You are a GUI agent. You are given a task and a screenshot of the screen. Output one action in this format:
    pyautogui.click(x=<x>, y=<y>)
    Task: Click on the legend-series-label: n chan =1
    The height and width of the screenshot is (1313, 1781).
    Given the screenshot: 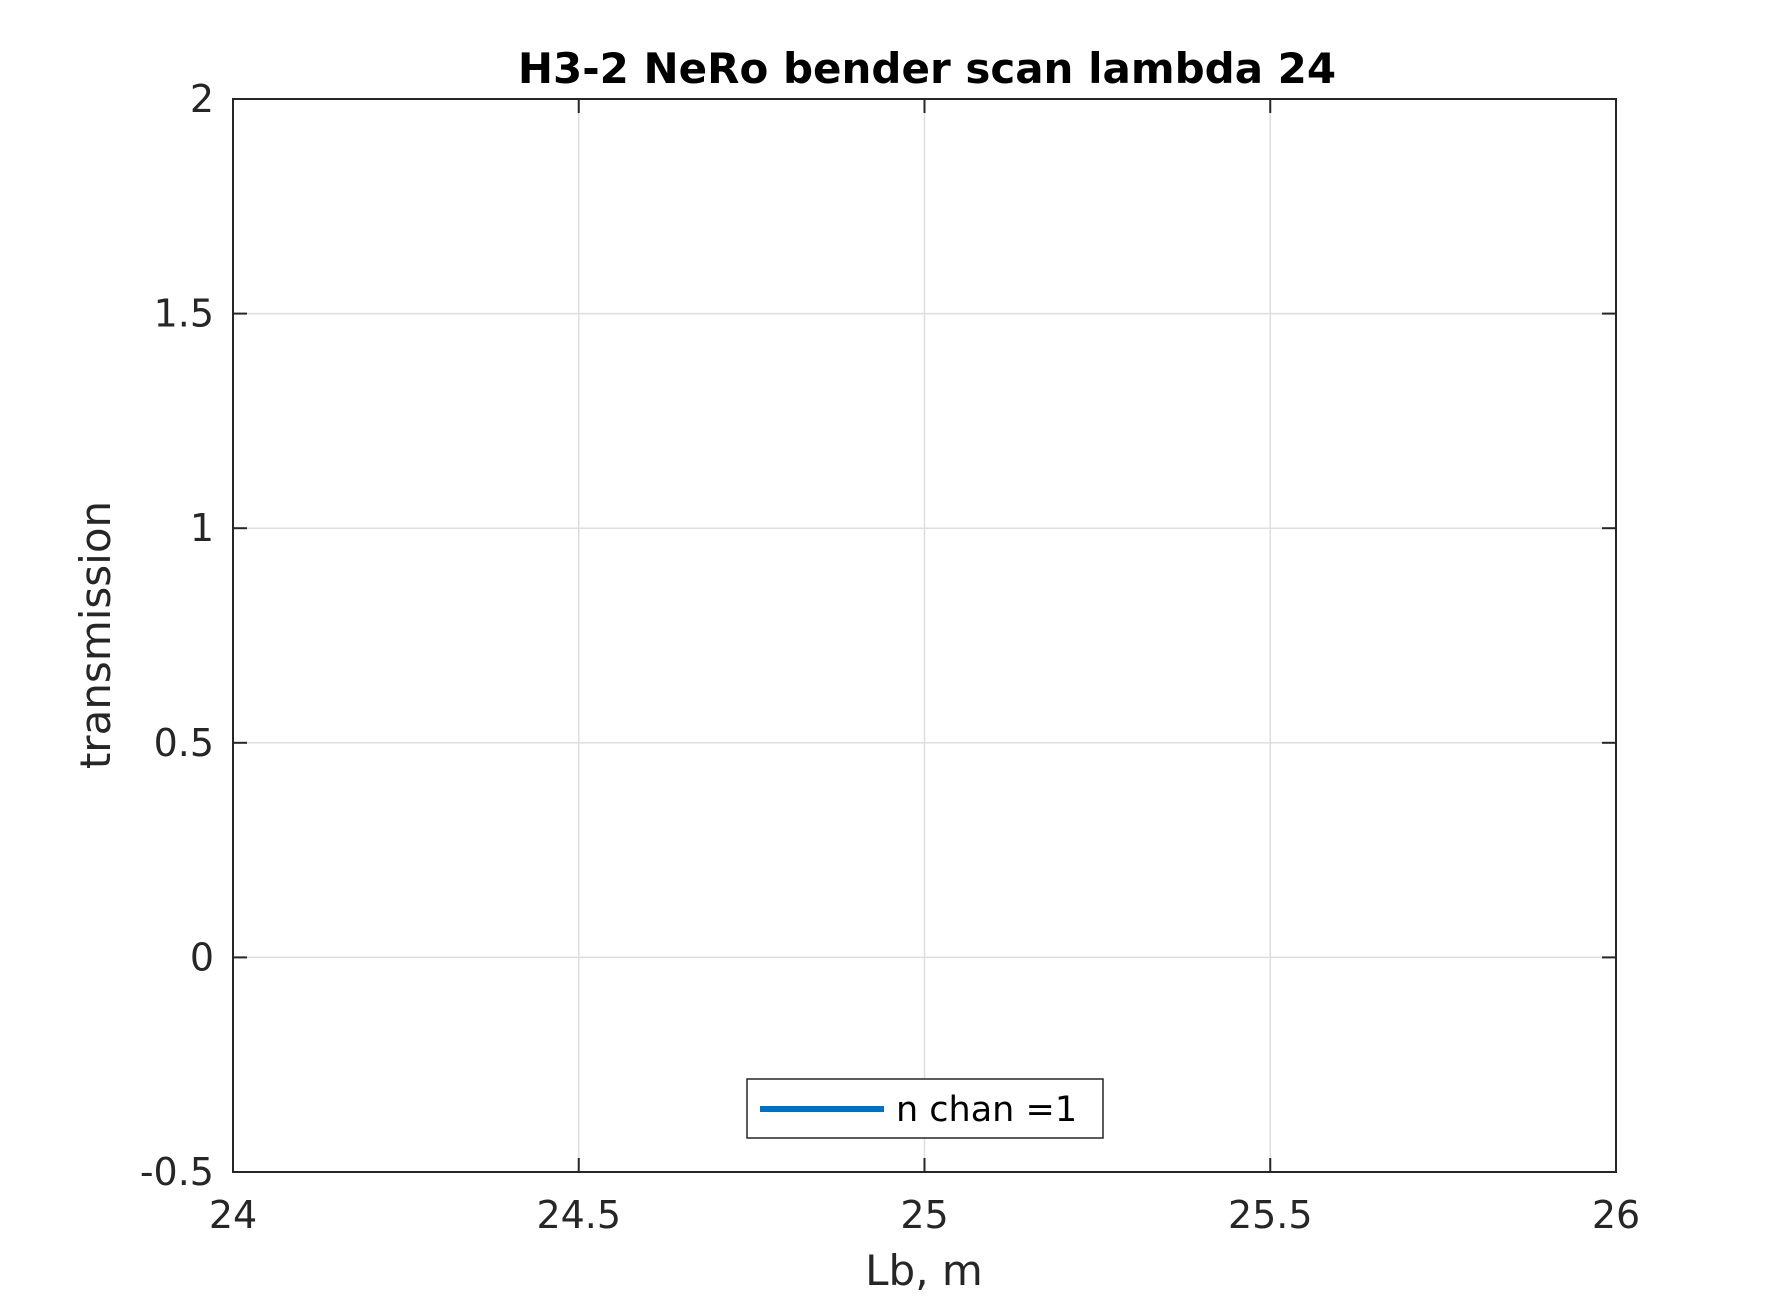 What is the action you would take?
    pyautogui.click(x=986, y=1110)
    